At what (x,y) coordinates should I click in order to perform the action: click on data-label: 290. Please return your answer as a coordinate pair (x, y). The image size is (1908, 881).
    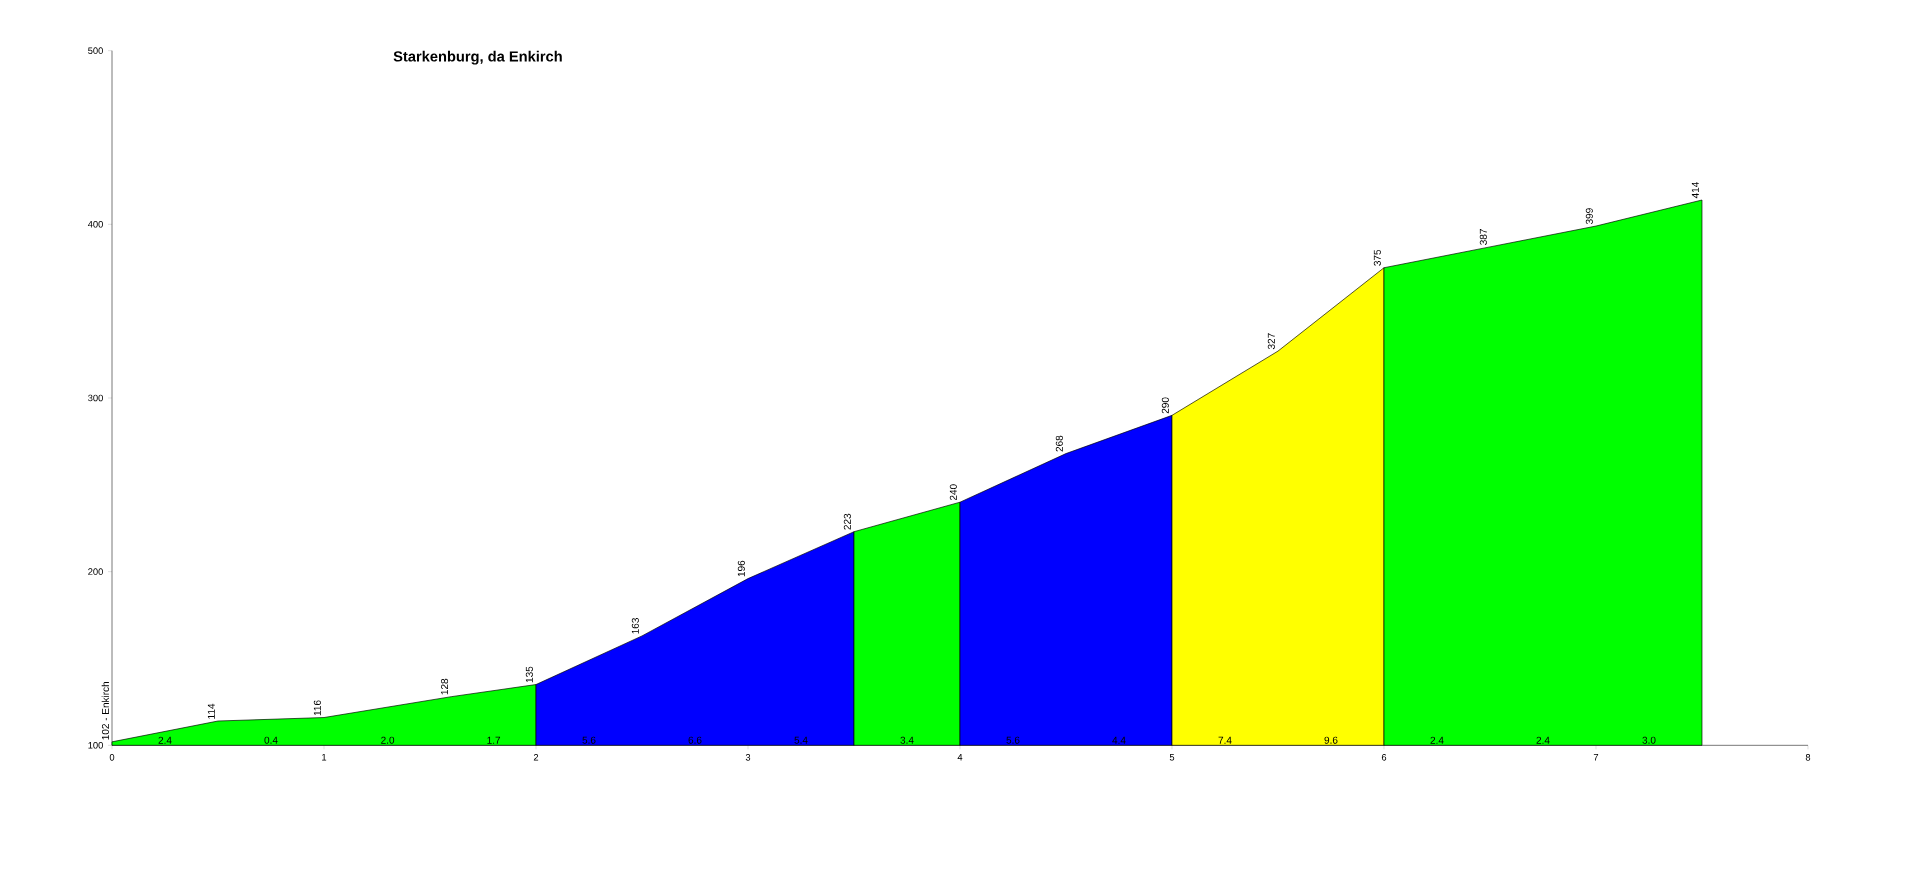
    Looking at the image, I should click on (1165, 405).